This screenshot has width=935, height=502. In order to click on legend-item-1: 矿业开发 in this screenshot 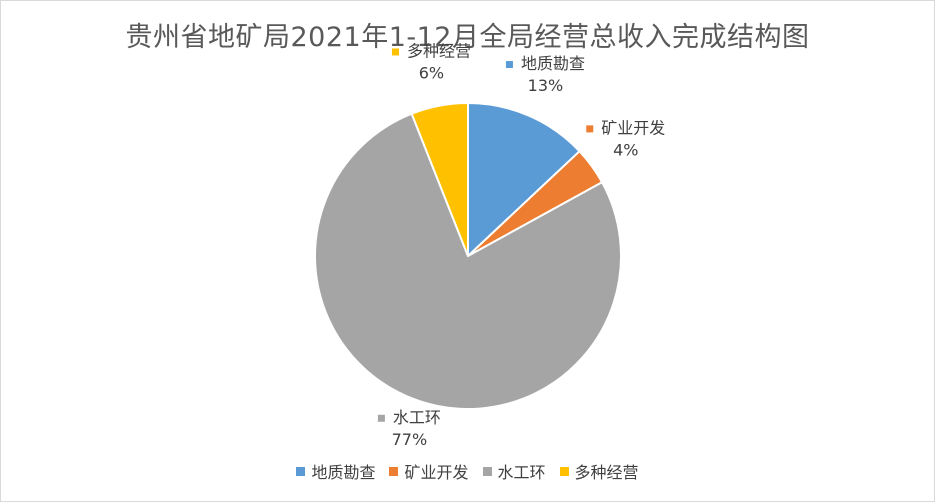, I will do `click(429, 471)`.